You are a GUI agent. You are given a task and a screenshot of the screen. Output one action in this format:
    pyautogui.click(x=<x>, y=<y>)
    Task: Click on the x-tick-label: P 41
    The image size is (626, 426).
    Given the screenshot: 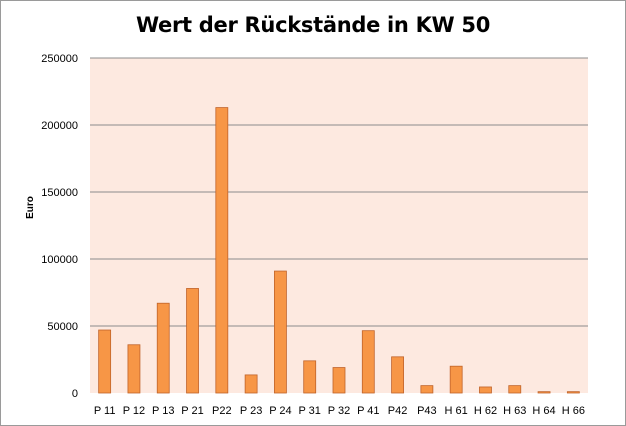 What is the action you would take?
    pyautogui.click(x=368, y=411)
    